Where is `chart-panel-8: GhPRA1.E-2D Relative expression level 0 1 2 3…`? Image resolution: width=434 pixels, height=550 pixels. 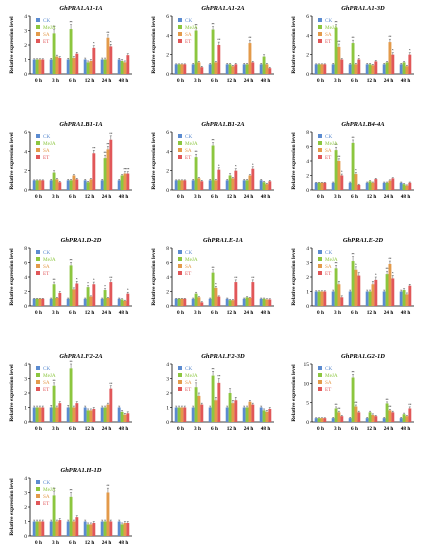 chart-panel-8: GhPRA1.E-2D Relative expression level 0 1 2 3… is located at coordinates (352, 276).